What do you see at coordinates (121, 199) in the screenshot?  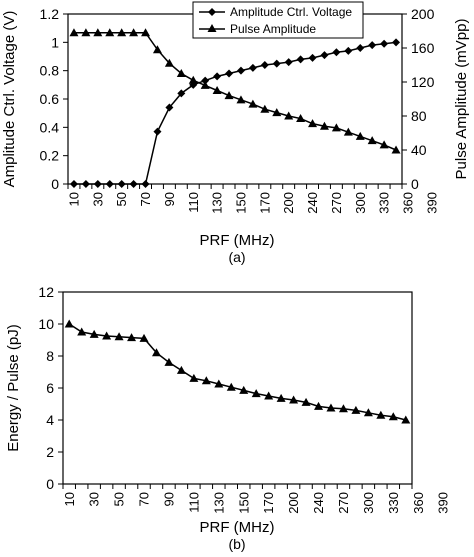 I see `x-tick-label: 50` at bounding box center [121, 199].